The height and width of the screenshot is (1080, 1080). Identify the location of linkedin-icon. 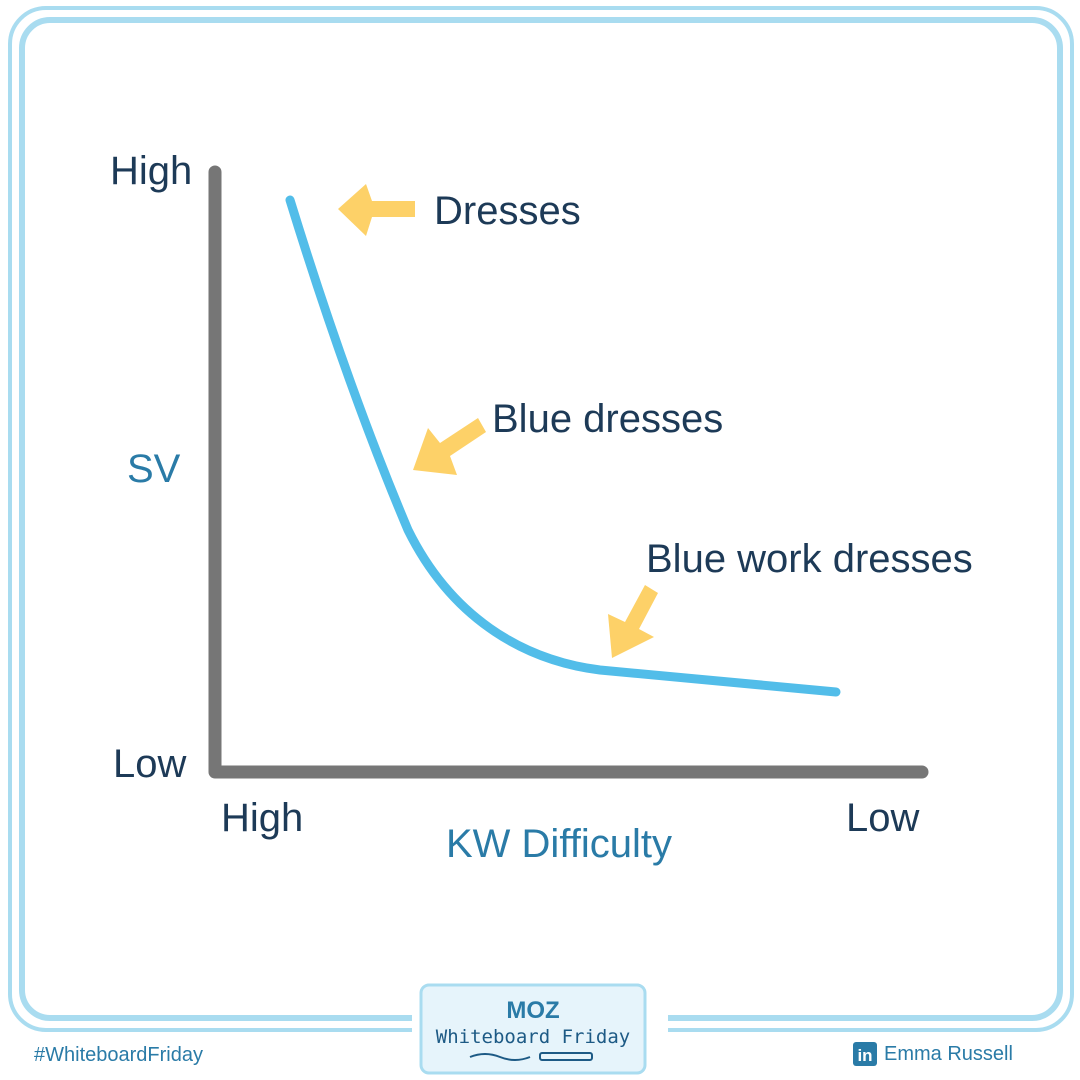
(865, 1054).